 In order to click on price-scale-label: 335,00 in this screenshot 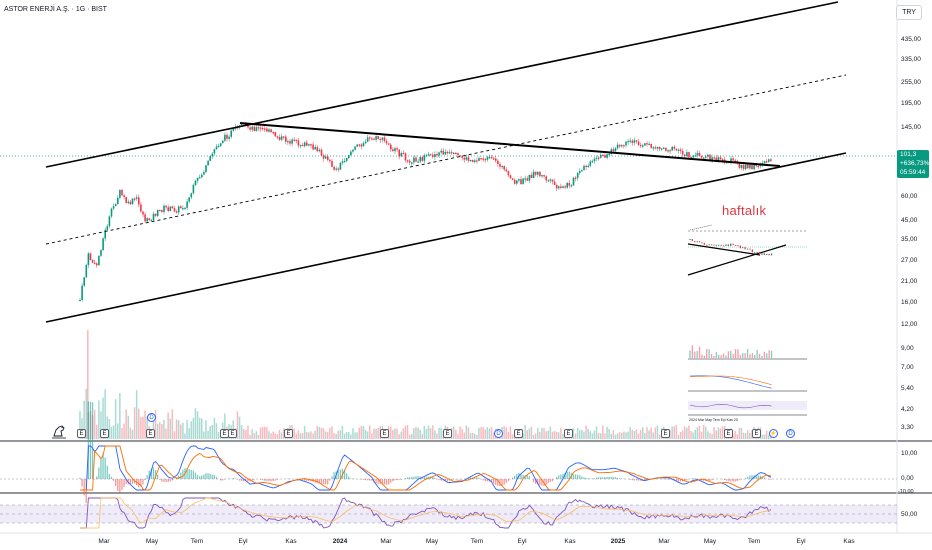, I will do `click(911, 59)`.